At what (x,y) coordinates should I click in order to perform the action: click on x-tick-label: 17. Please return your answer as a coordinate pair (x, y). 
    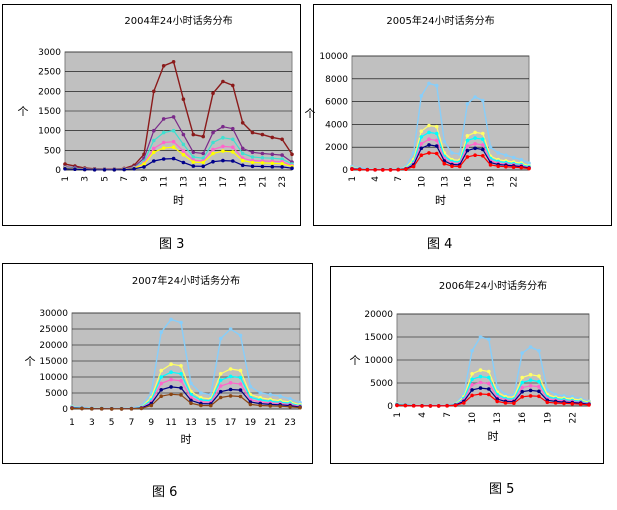
    Looking at the image, I should click on (230, 423).